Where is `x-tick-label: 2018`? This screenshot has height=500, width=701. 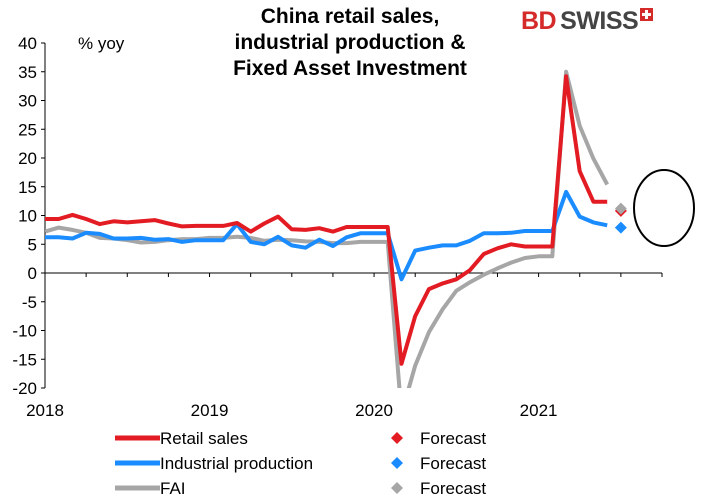 x-tick-label: 2018 is located at coordinates (45, 410).